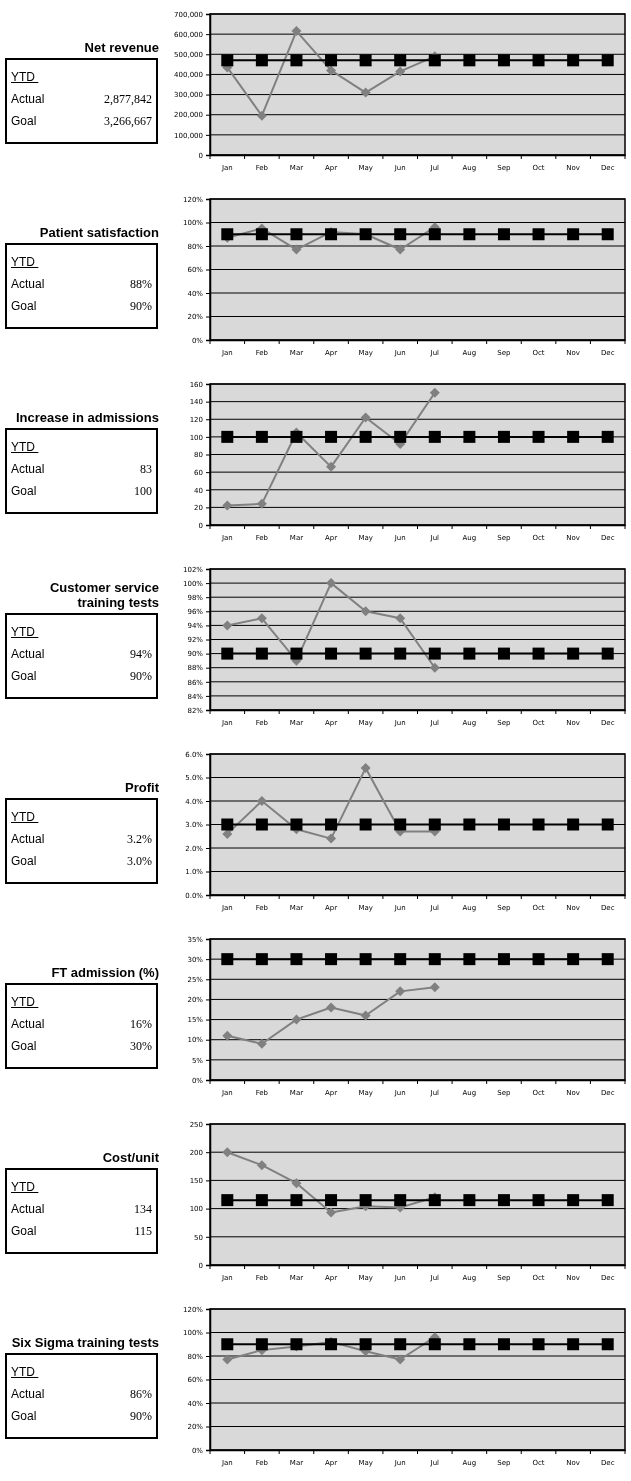 Image resolution: width=631 pixels, height=1481 pixels. I want to click on ytd-card: YTD Actual 94% Goal 90%, so click(81, 656).